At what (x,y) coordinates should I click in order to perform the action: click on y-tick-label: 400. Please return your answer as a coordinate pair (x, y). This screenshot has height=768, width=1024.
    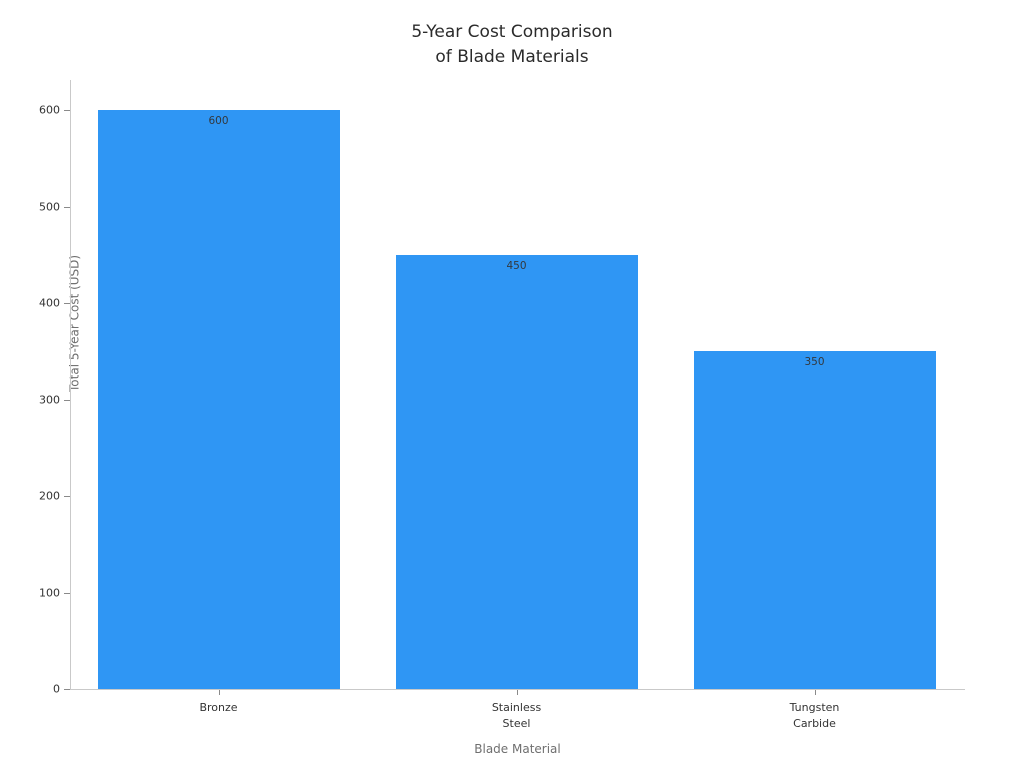
    Looking at the image, I should click on (49, 303).